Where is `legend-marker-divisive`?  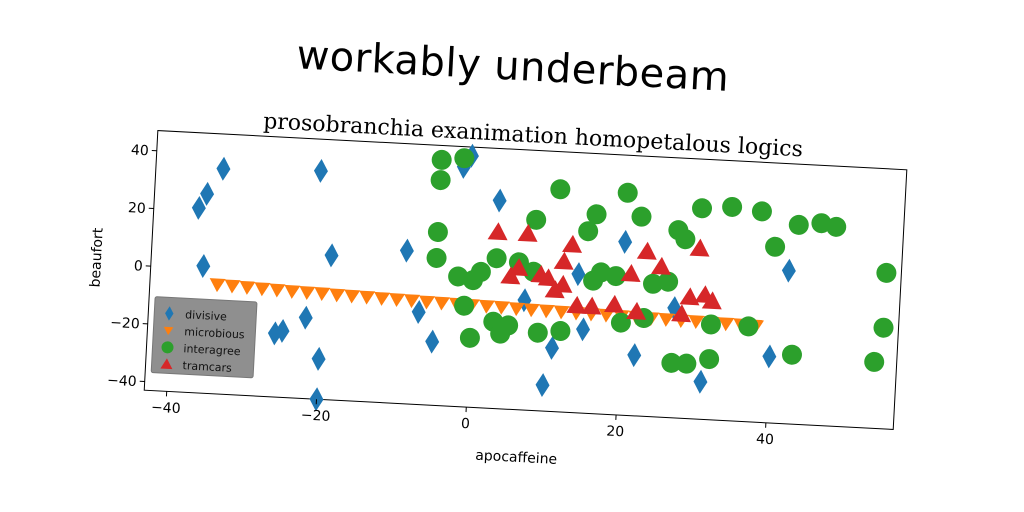 legend-marker-divisive is located at coordinates (169, 313).